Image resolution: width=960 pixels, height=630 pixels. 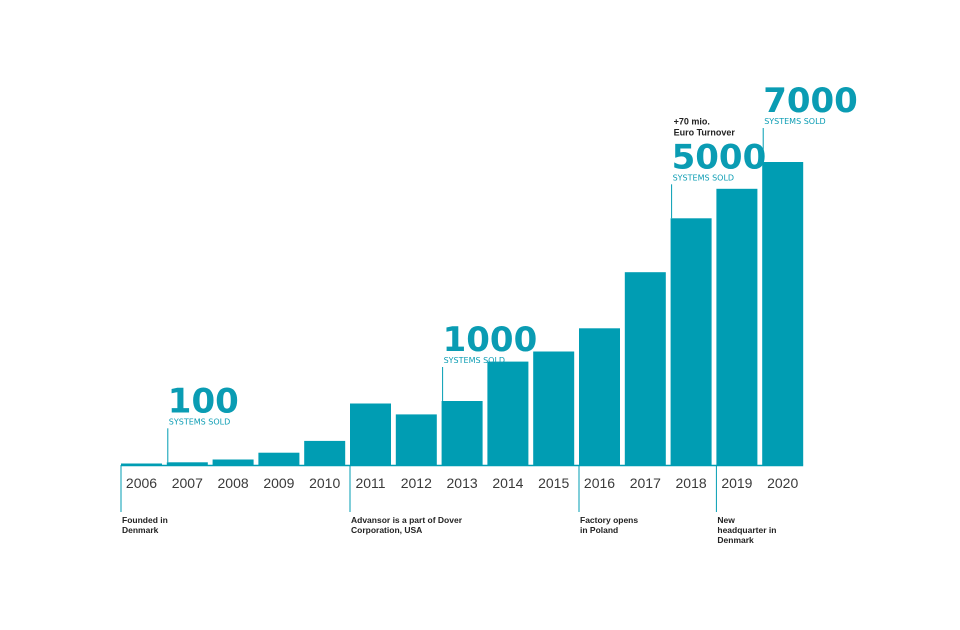 I want to click on year-label-2019: 2019, so click(x=736, y=483).